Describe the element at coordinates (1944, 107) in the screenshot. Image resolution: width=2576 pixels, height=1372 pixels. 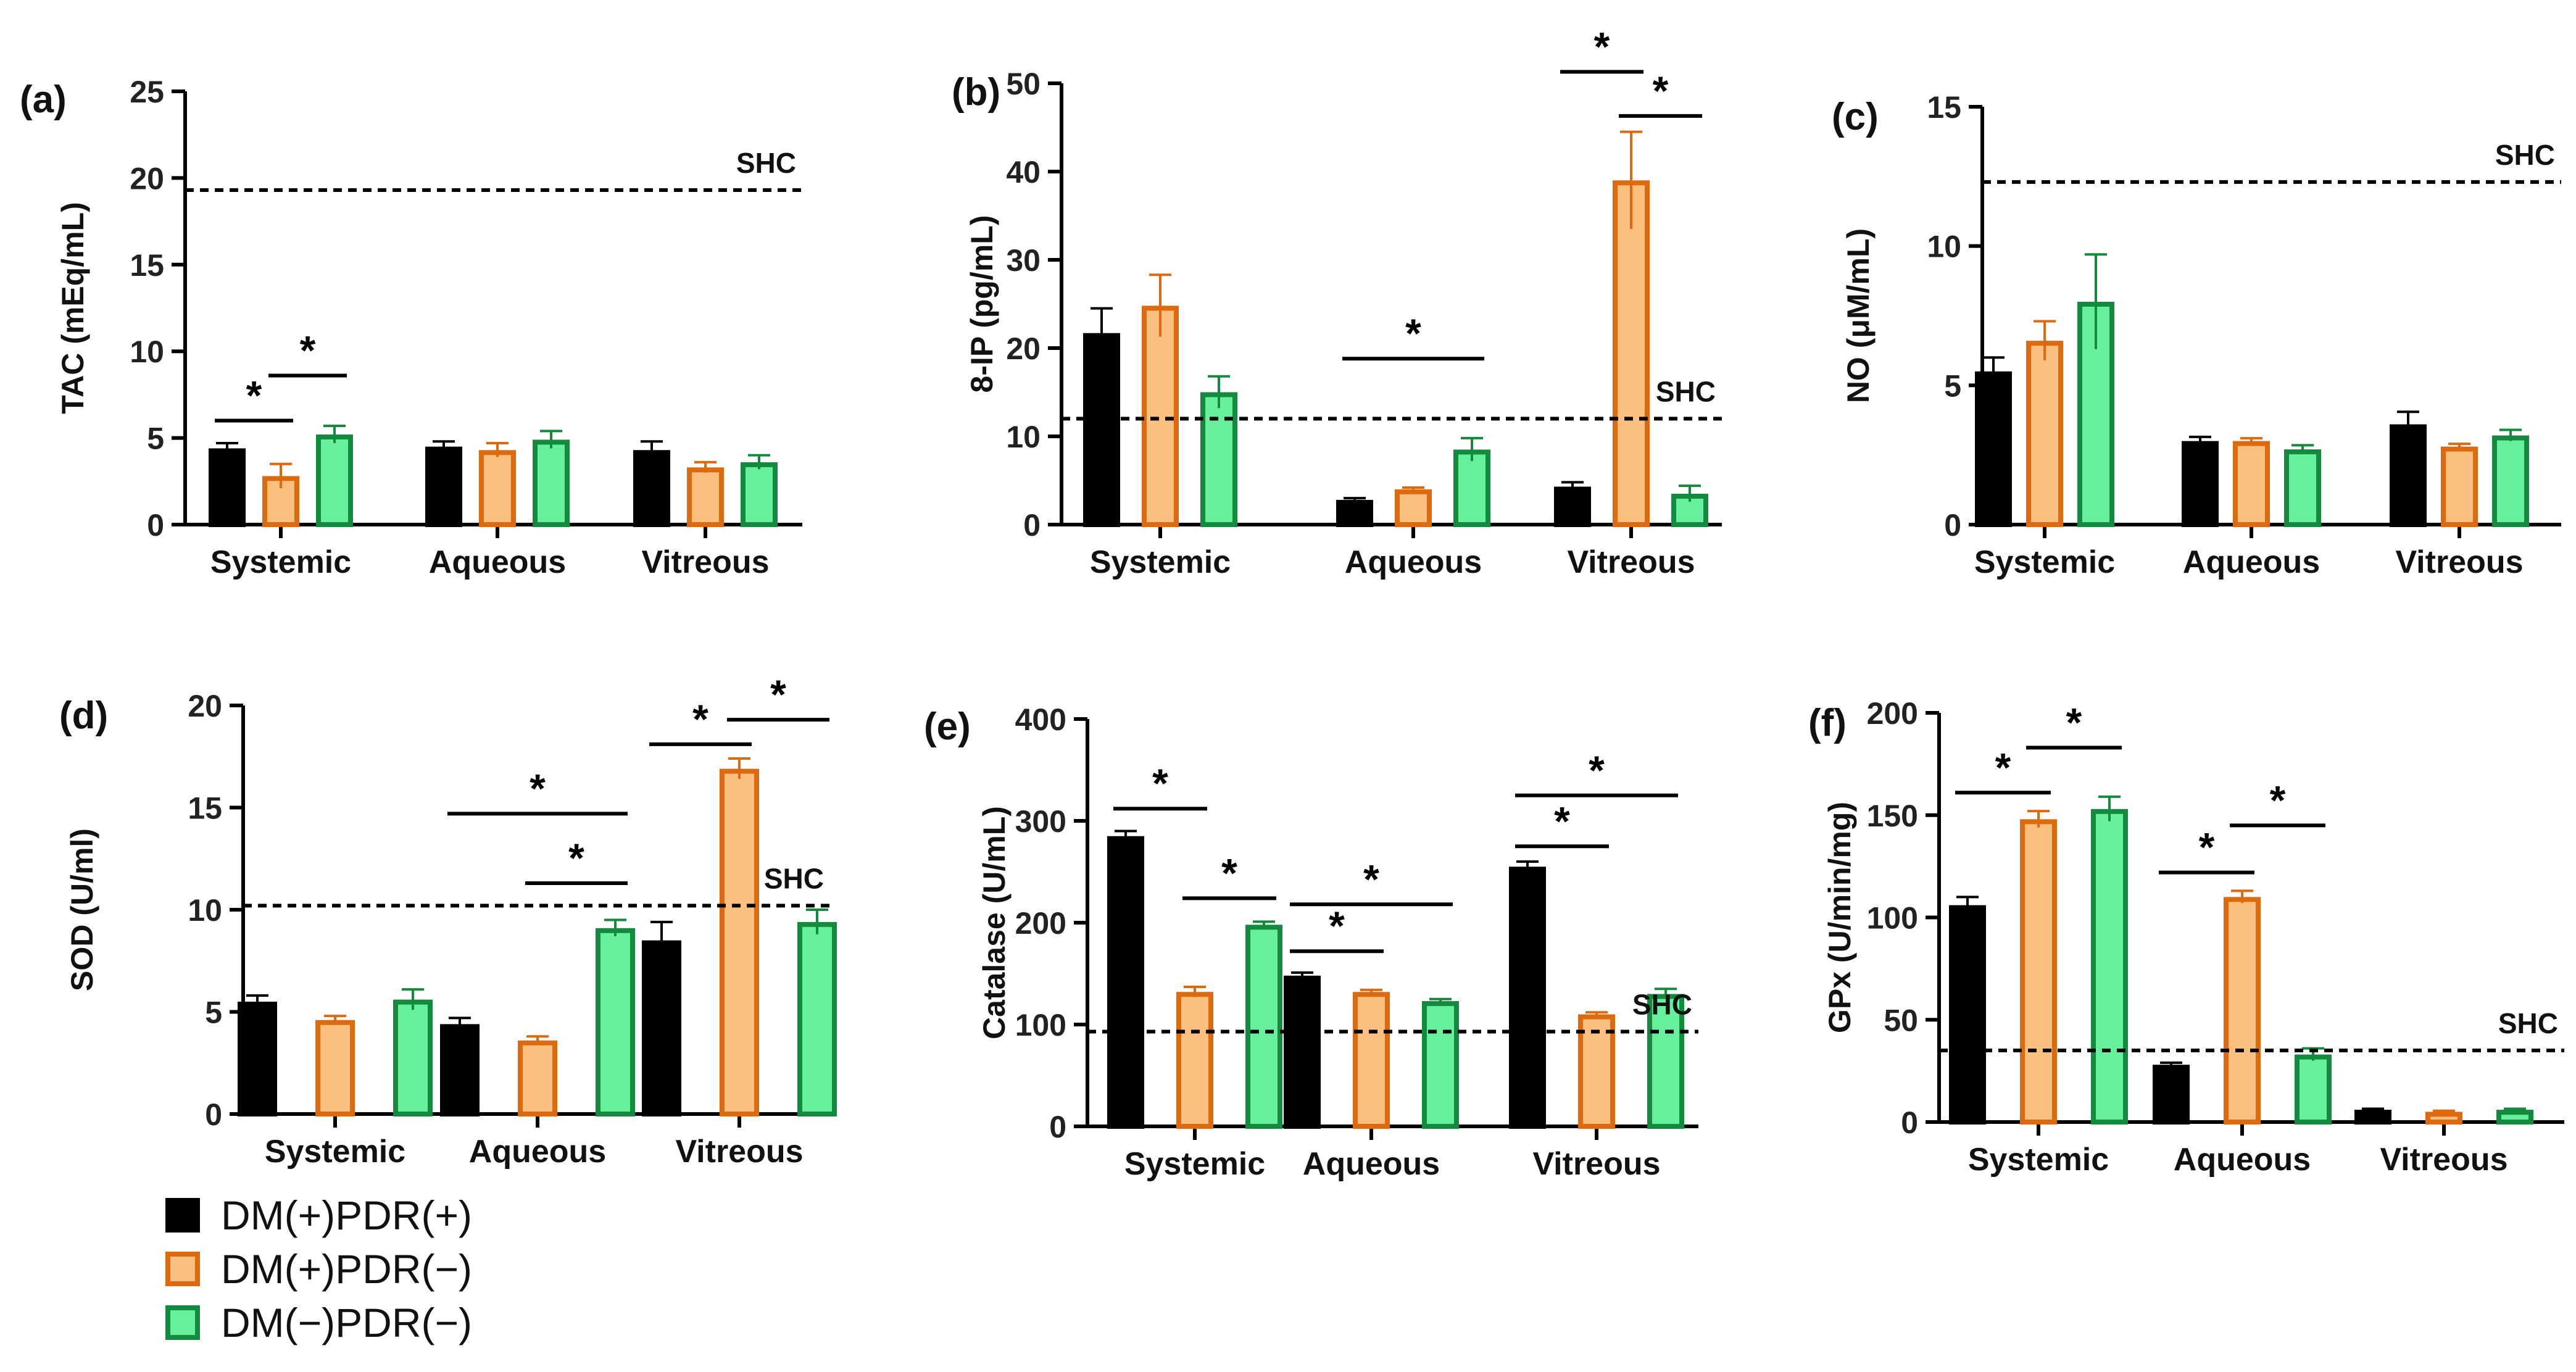
I see `y-tick-label: 15` at that location.